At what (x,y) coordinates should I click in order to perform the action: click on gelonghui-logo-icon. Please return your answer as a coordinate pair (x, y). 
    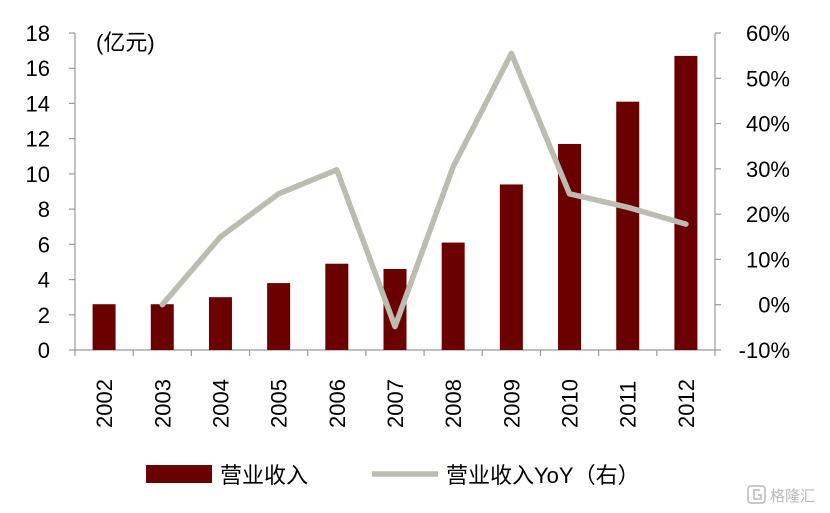
    Looking at the image, I should click on (756, 494).